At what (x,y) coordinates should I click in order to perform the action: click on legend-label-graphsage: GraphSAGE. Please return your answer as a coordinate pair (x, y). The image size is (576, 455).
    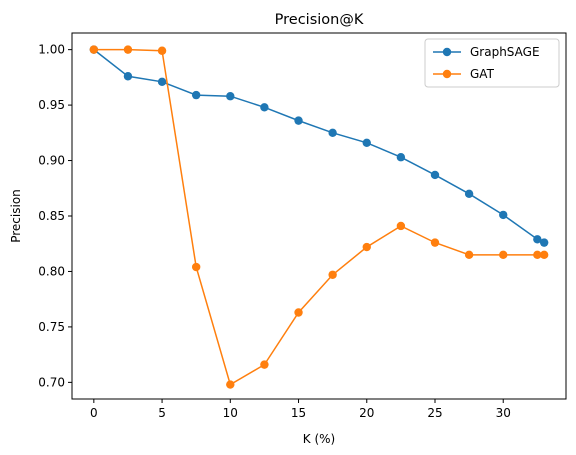
    Looking at the image, I should click on (505, 52).